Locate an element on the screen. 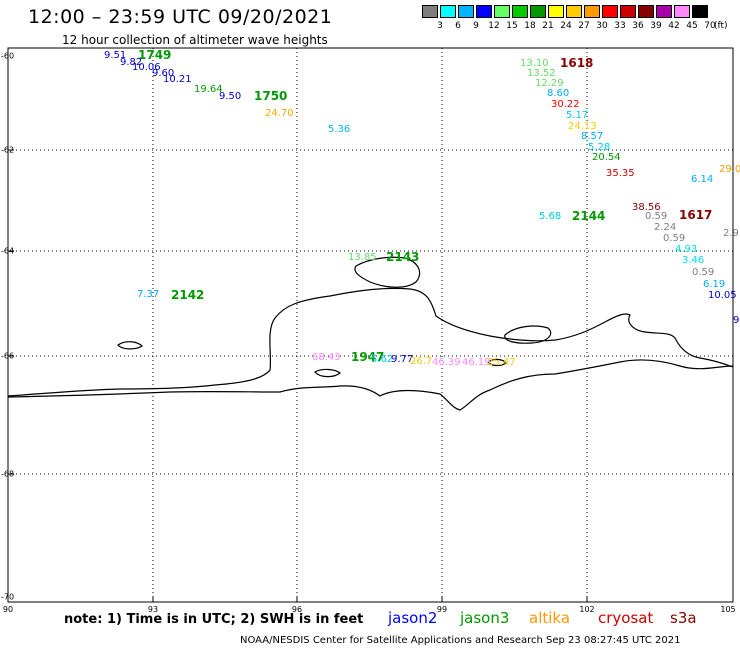 Image resolution: width=740 pixels, height=650 pixels. colorbar-label: 42 is located at coordinates (674, 26).